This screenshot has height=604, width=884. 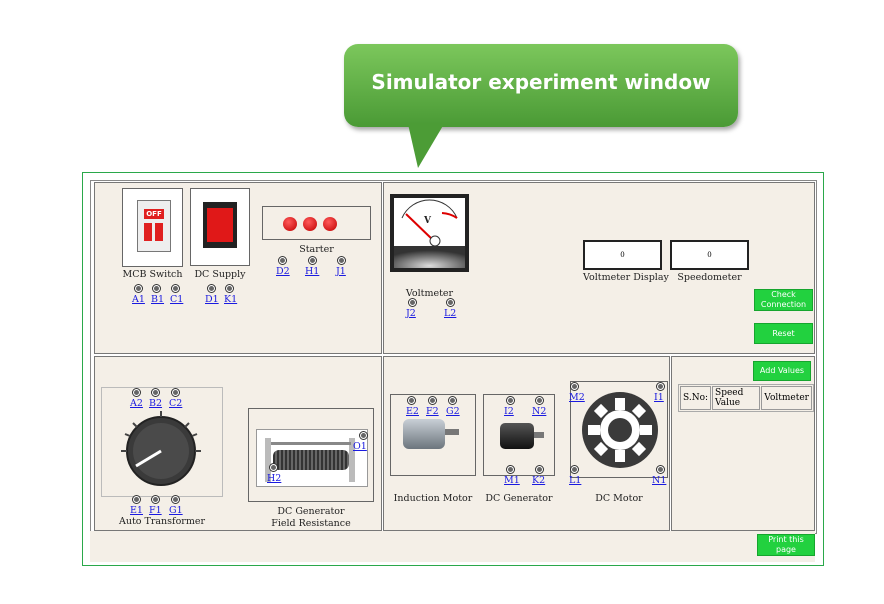 What do you see at coordinates (411, 400) in the screenshot?
I see `terminal-e2` at bounding box center [411, 400].